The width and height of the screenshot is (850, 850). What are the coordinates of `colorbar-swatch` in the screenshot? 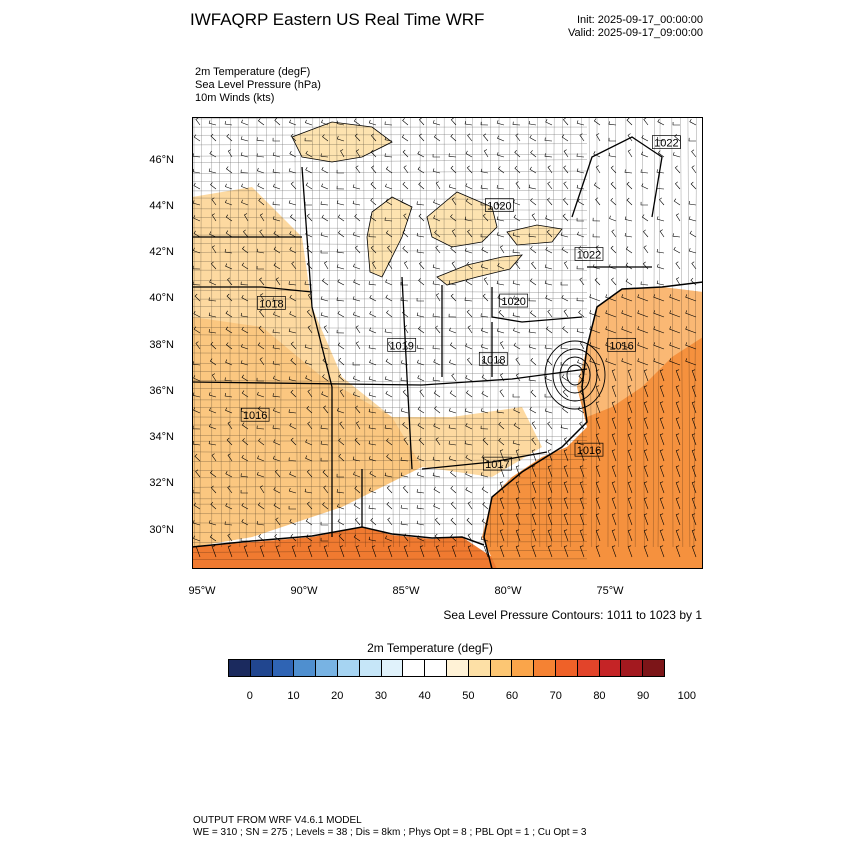 It's located at (610, 668).